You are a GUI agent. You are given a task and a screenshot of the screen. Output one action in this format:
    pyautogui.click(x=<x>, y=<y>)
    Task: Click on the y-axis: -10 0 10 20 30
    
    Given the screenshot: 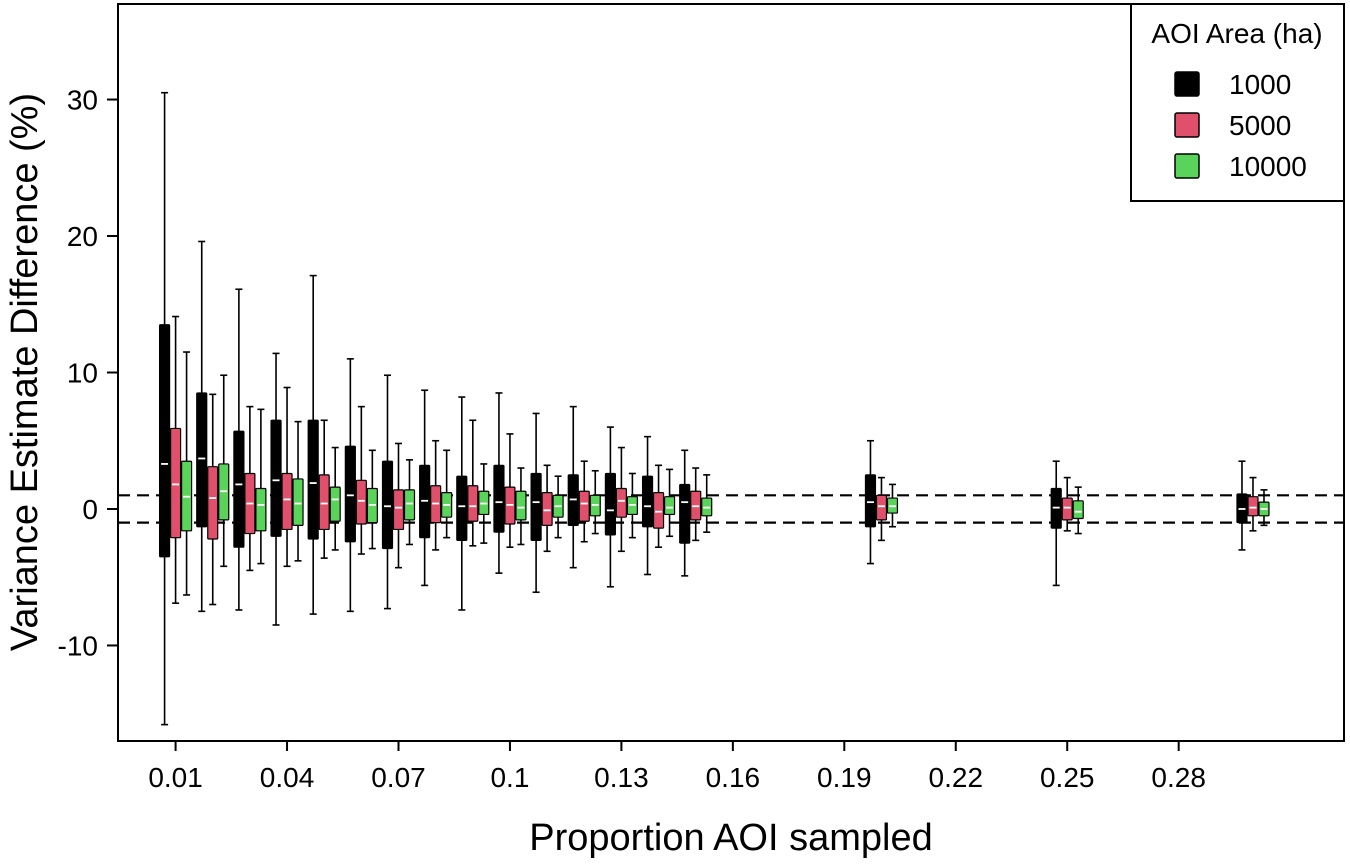 What is the action you would take?
    pyautogui.click(x=88, y=373)
    